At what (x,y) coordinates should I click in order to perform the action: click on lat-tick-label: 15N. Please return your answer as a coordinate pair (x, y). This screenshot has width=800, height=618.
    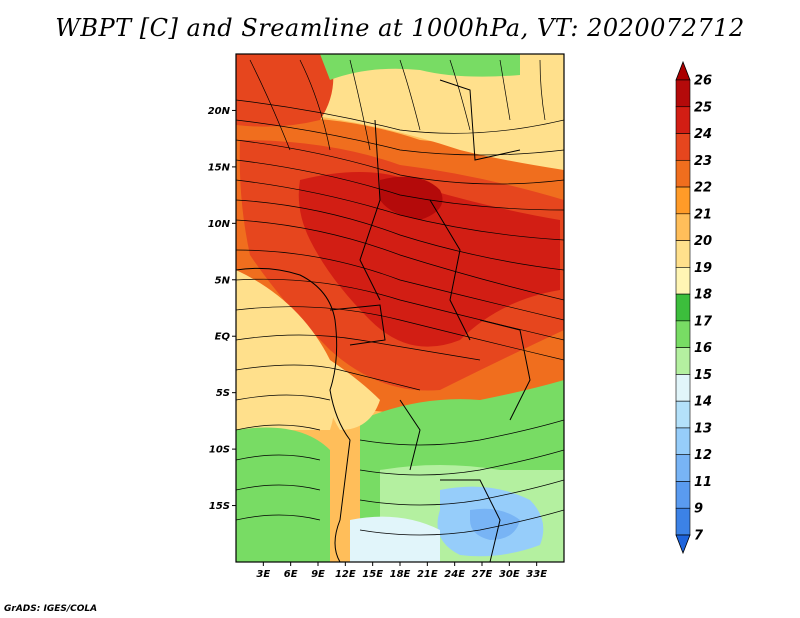
    Looking at the image, I should click on (219, 167).